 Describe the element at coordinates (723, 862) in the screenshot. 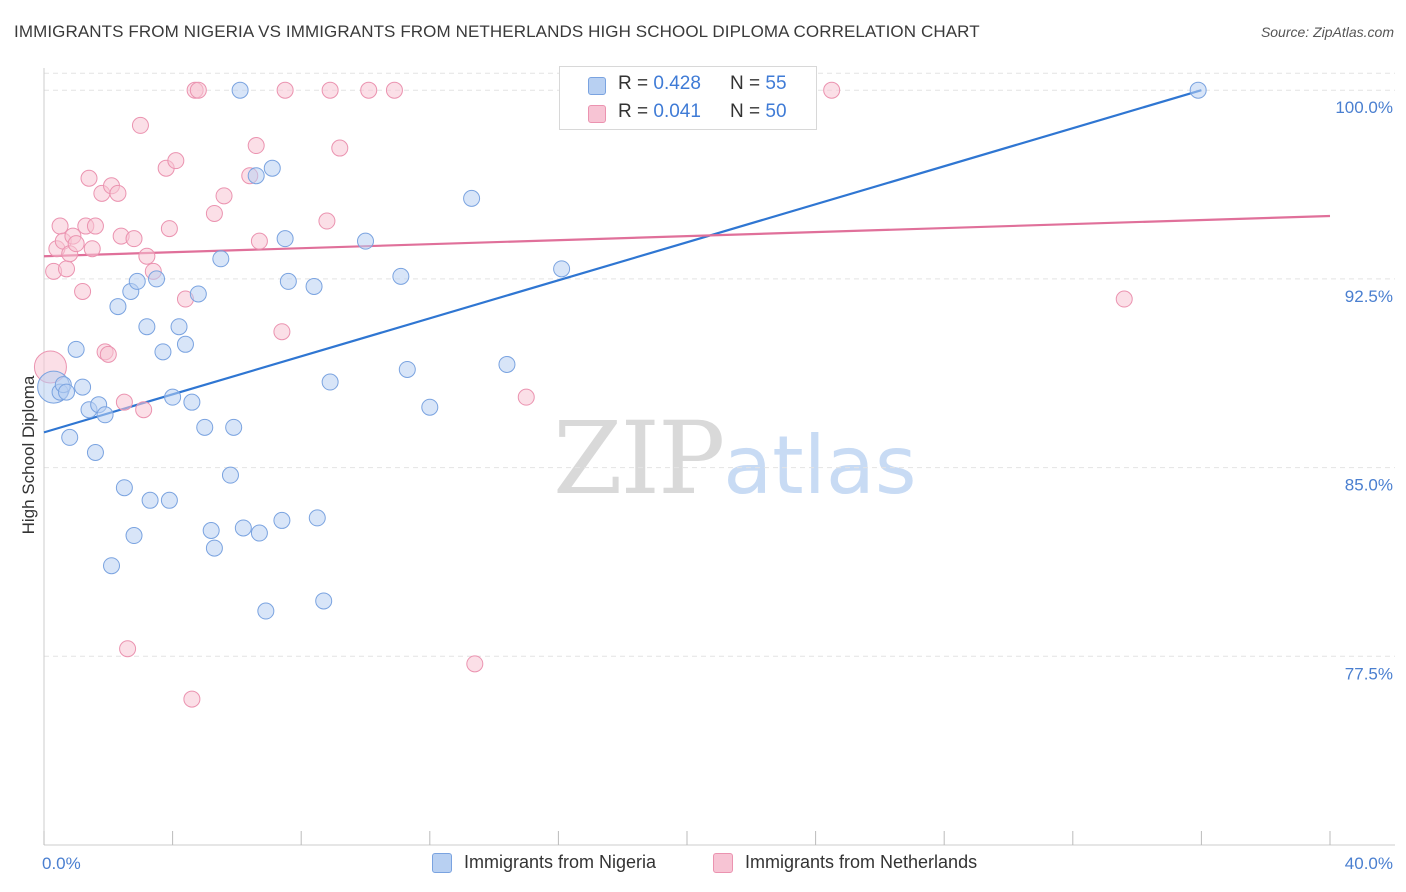

I see `legend-swatch-netherlands` at that location.